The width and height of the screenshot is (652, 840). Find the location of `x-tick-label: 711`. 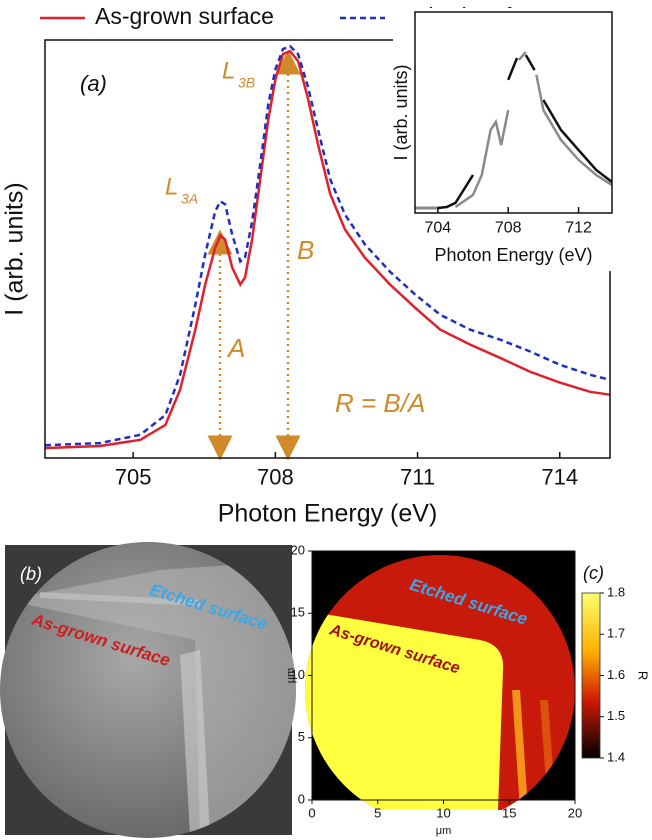

x-tick-label: 711 is located at coordinates (417, 477).